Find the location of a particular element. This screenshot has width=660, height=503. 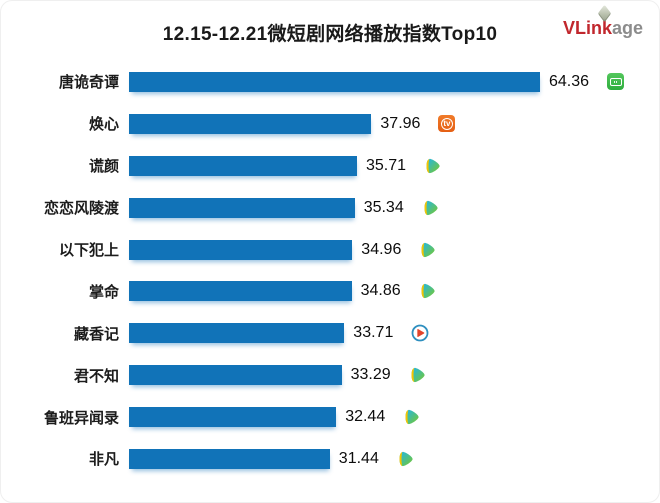

mango-tv-icon-slot: tv is located at coordinates (447, 124).